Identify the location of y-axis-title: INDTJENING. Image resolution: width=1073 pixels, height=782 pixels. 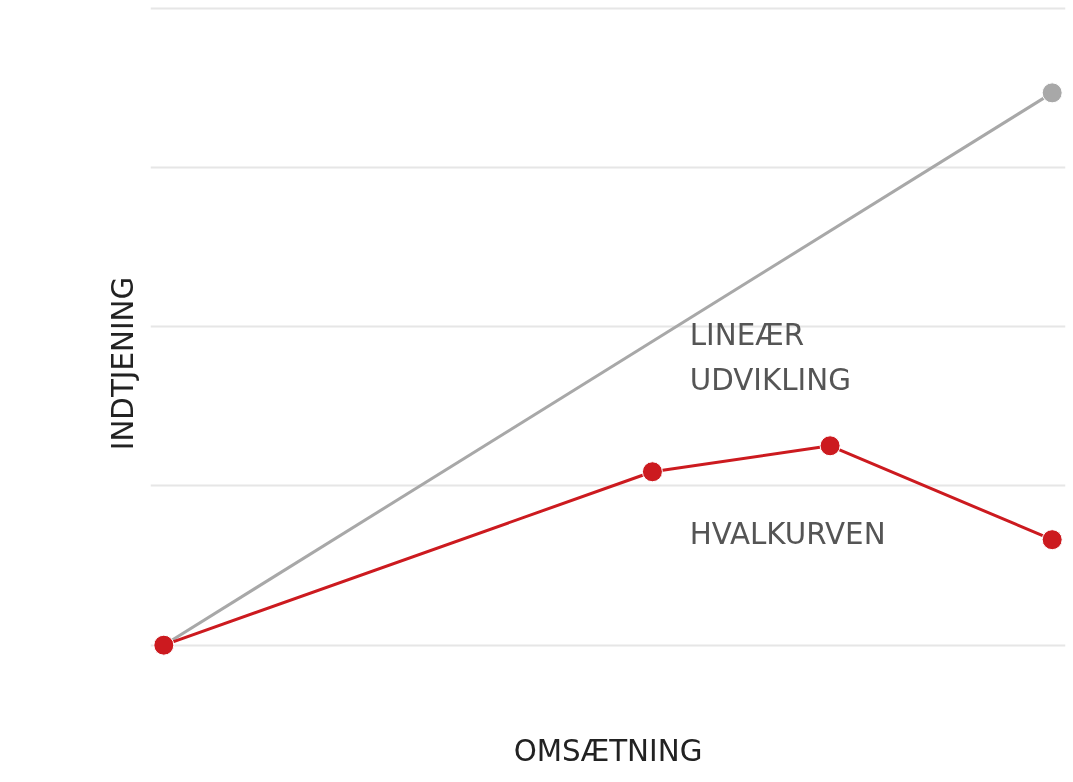
(122, 363).